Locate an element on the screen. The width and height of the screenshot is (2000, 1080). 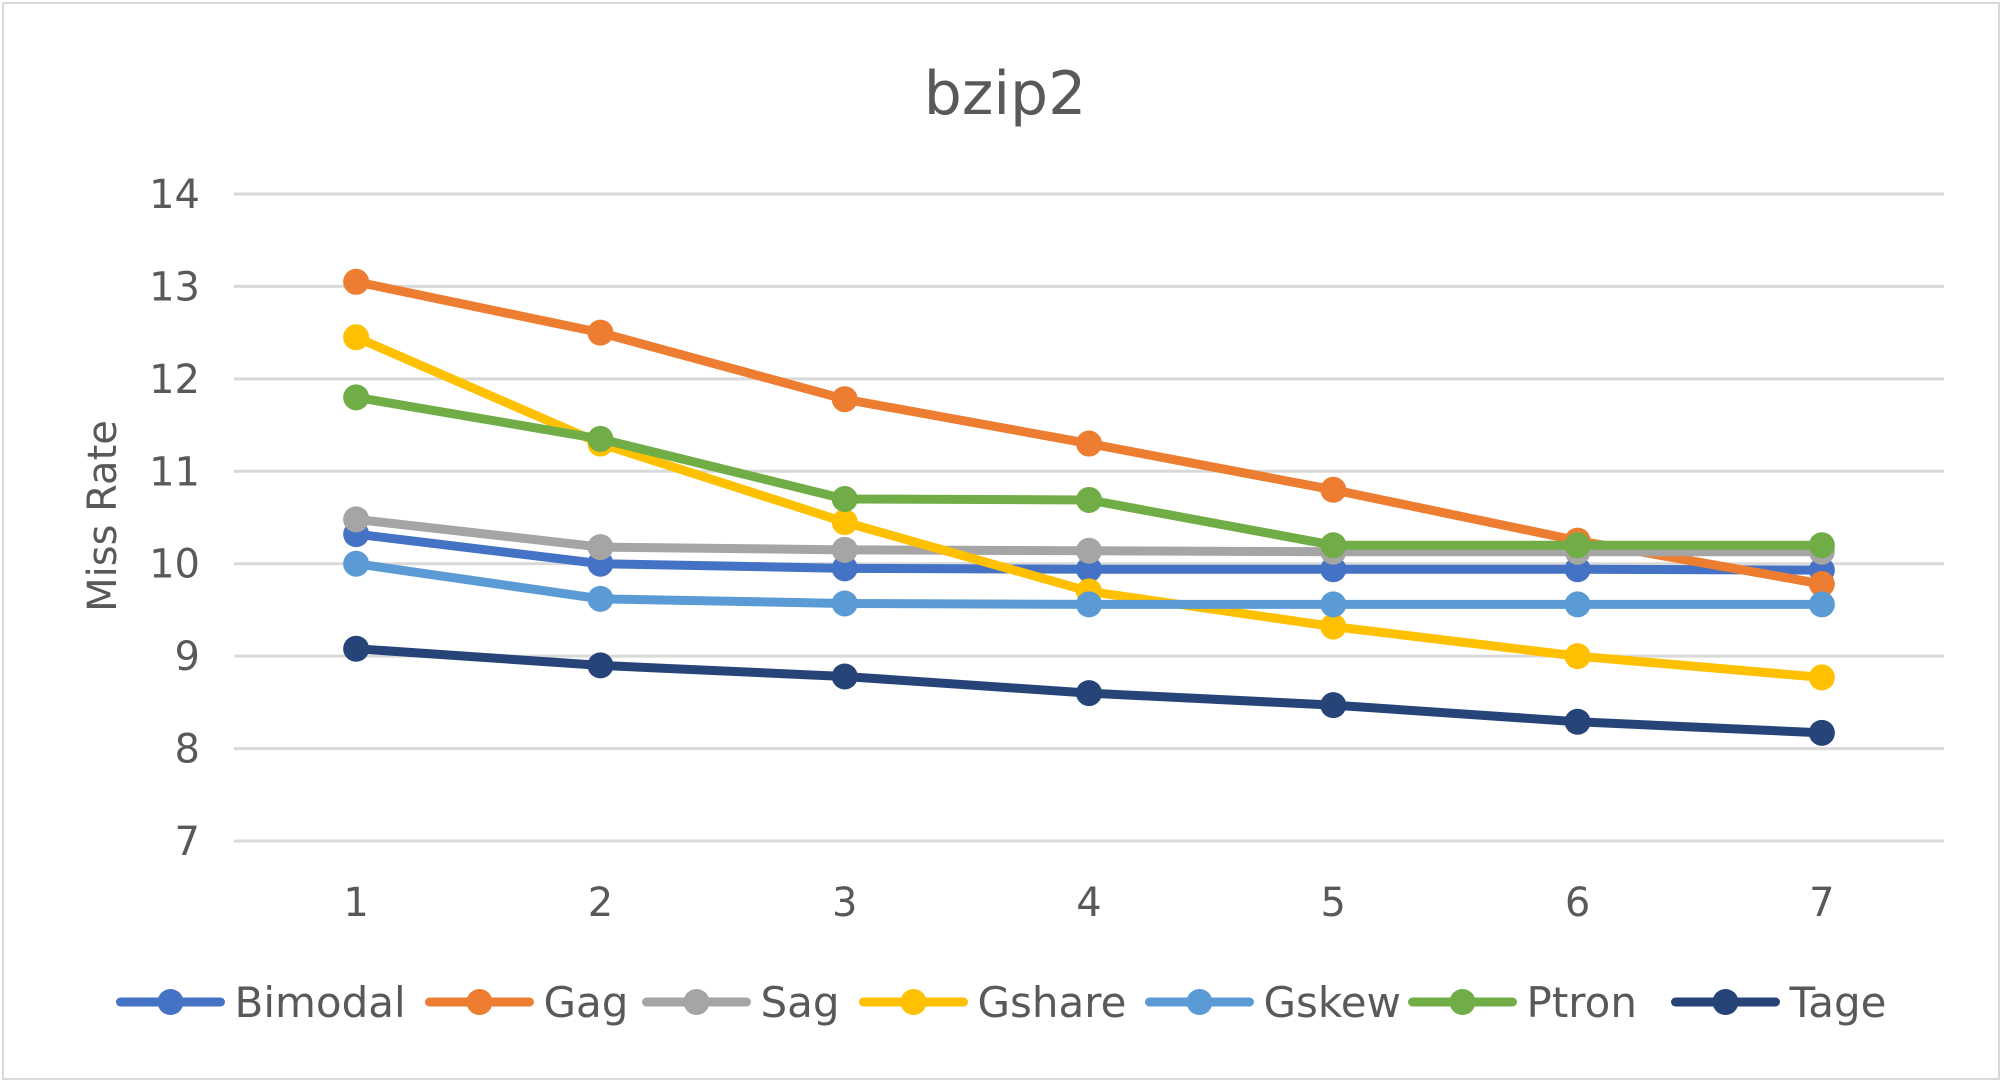
y-axis-ticks: 7 8 9 10 11 12 13 14 is located at coordinates (174, 518).